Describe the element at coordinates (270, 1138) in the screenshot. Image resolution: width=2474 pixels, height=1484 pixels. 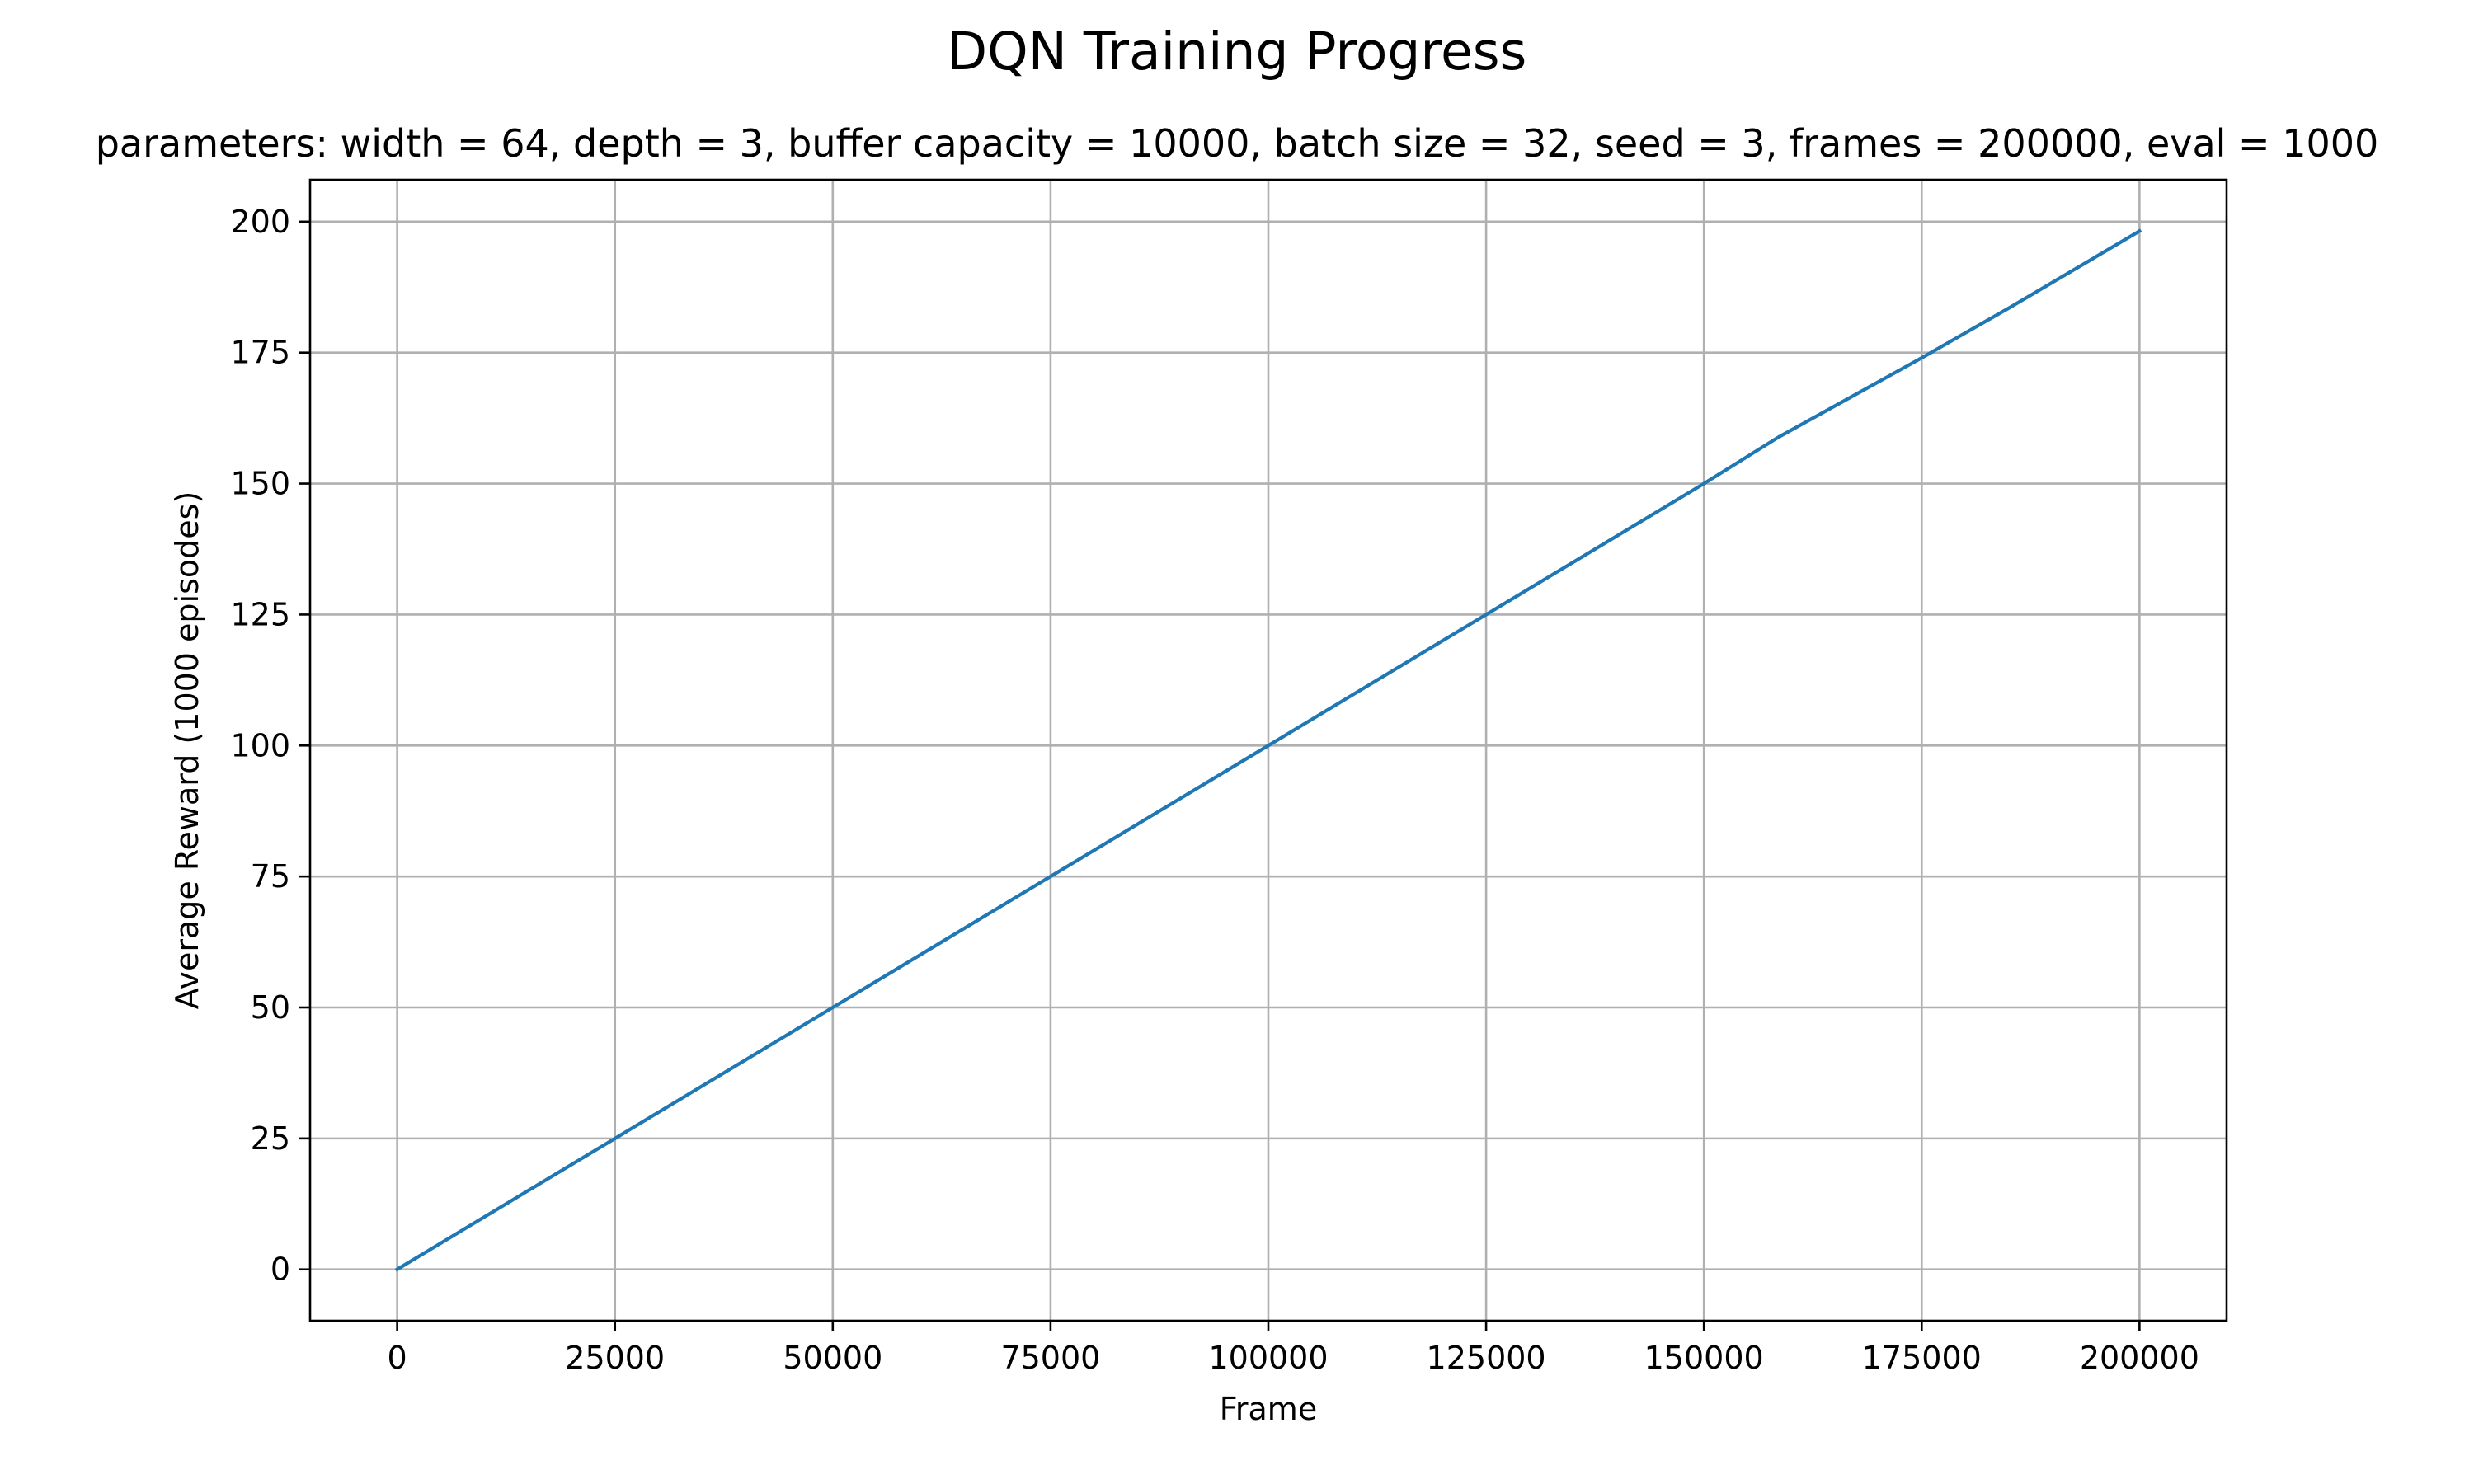
I see `y-tick-label: 25` at that location.